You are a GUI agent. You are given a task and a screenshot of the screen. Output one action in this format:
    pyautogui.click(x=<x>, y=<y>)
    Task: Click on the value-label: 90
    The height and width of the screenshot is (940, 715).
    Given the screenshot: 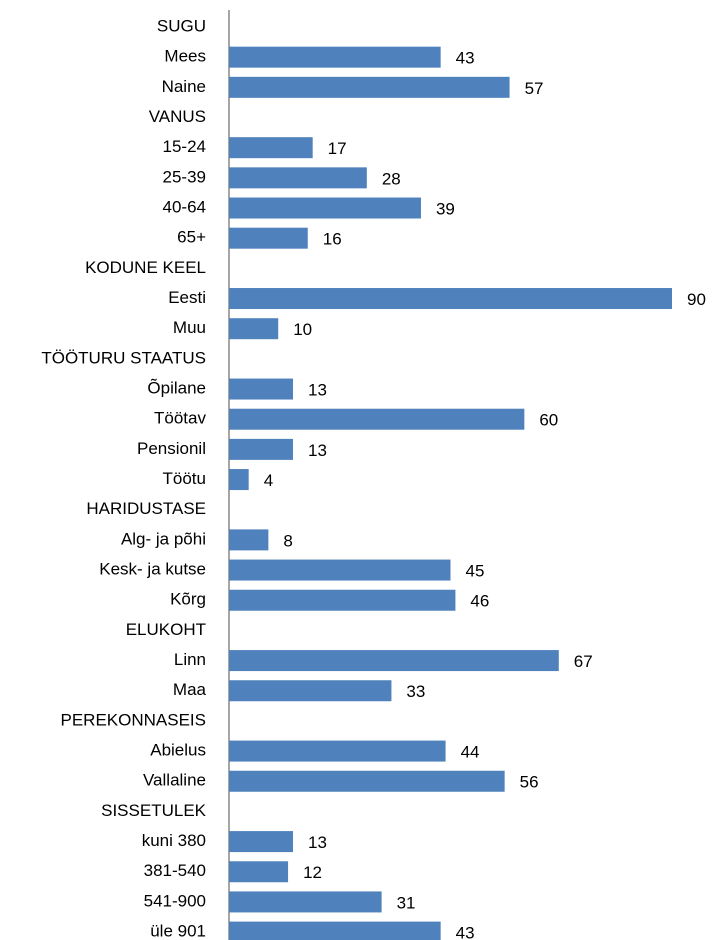 What is the action you would take?
    pyautogui.click(x=696, y=299)
    